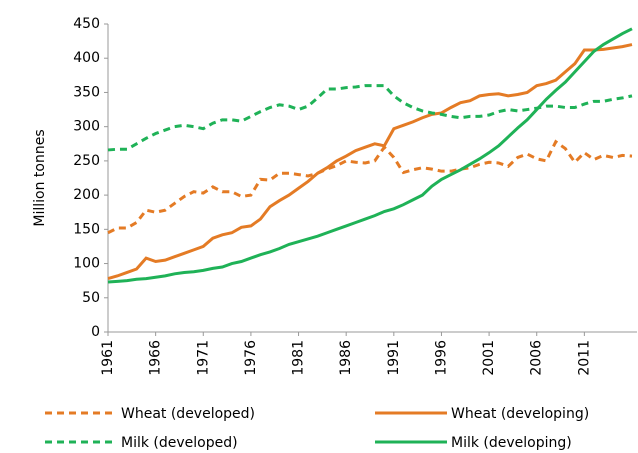 The image size is (638, 453). What do you see at coordinates (370, 118) in the screenshot?
I see `series-line` at bounding box center [370, 118].